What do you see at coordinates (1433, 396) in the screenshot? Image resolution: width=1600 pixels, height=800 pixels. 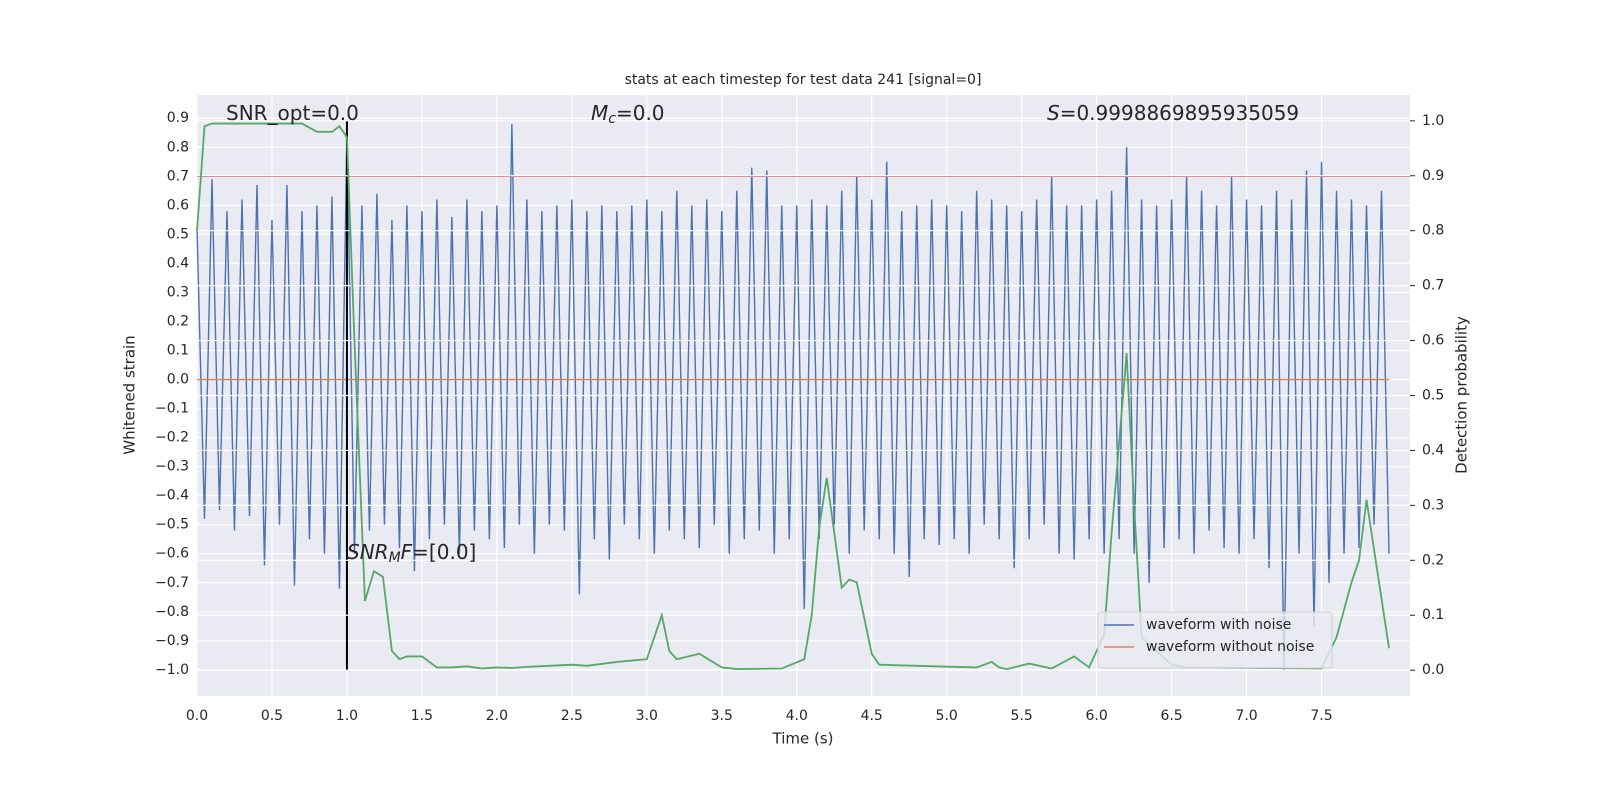 I see `y2-tick-label: 0.5` at bounding box center [1433, 396].